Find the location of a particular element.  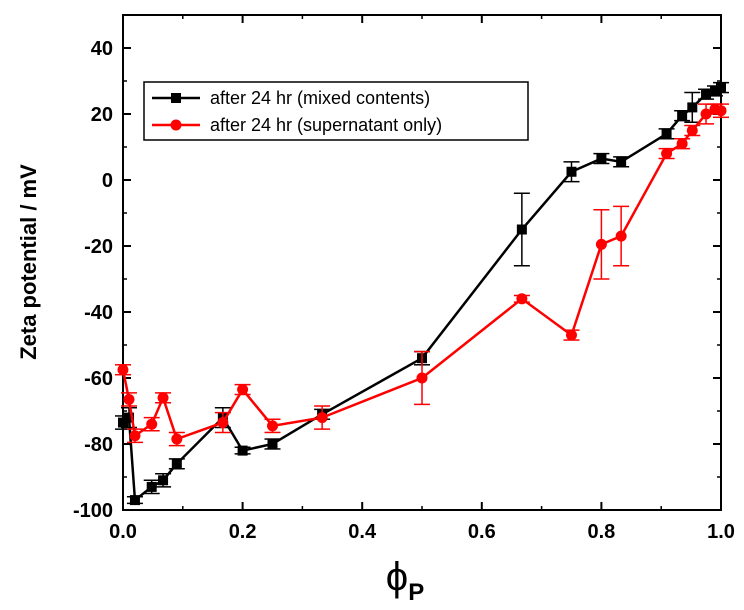

y-tick-label: -60 is located at coordinates (98, 379).